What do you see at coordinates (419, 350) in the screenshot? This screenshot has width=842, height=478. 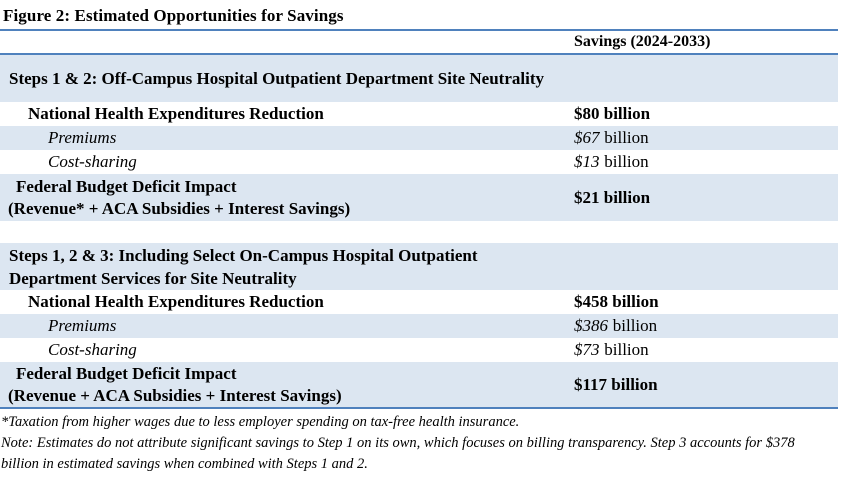 I see `table-row-cost-sharing-2: Cost-sharing $73 billion` at bounding box center [419, 350].